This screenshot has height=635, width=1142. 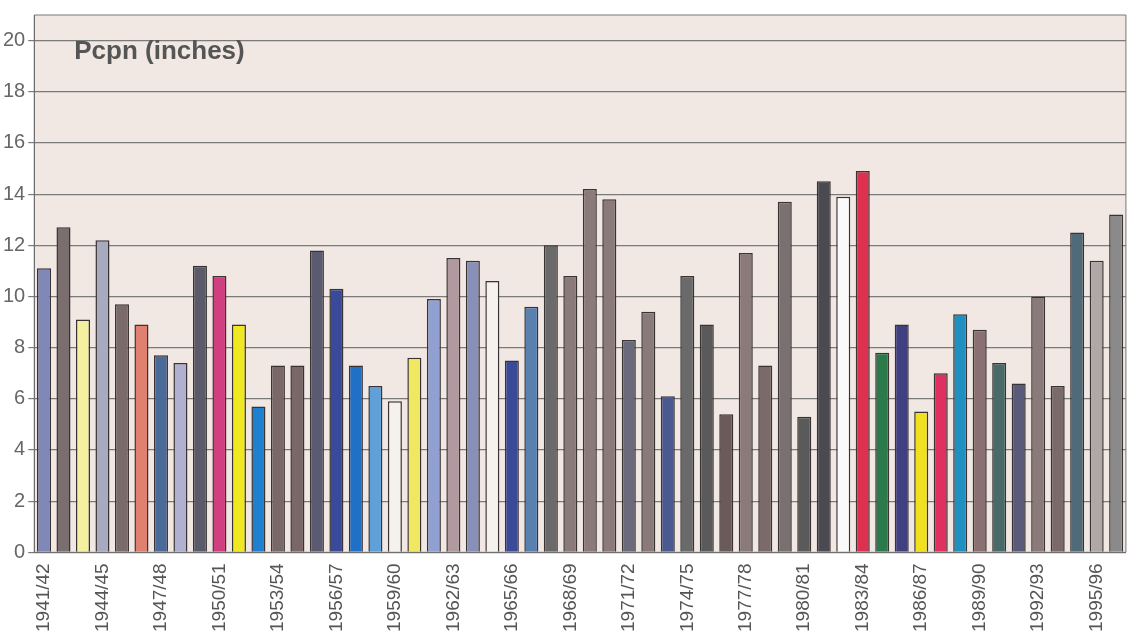 What do you see at coordinates (160, 598) in the screenshot?
I see `x-tick-label: 1947/48` at bounding box center [160, 598].